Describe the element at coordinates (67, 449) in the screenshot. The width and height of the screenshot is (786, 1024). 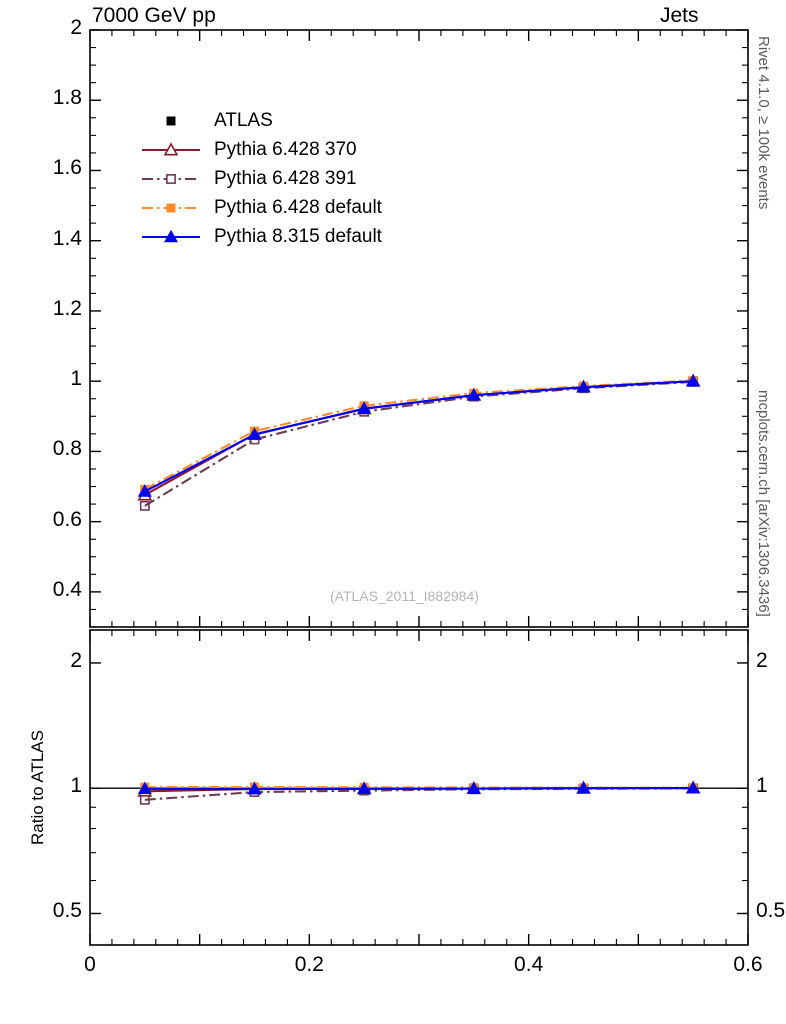
I see `main-y-tick-label: 0.8` at that location.